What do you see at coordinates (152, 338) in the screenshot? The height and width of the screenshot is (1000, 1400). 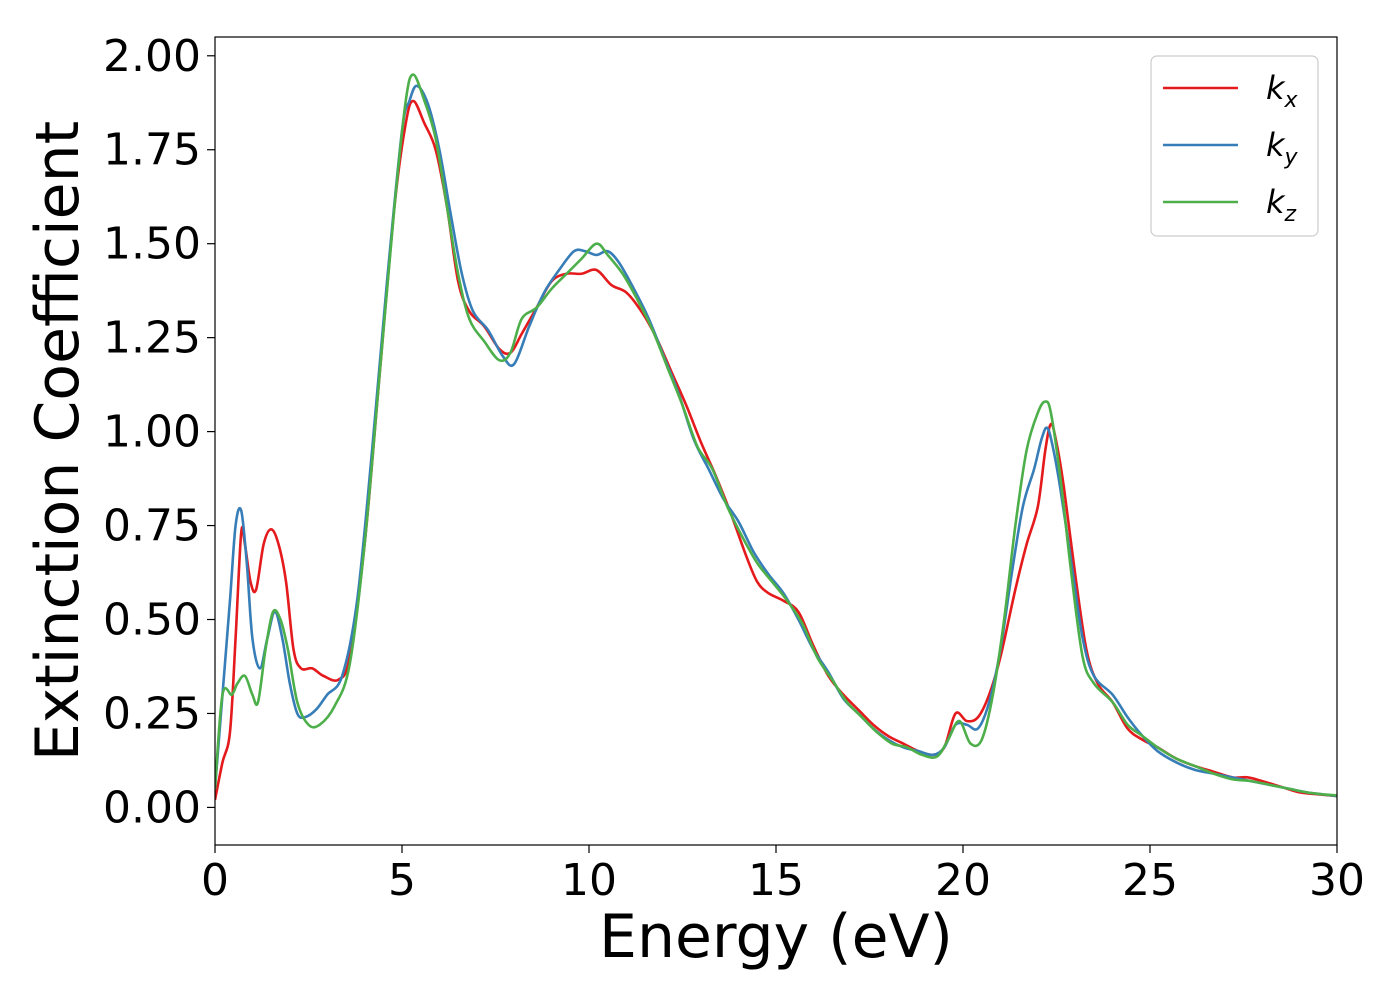 I see `y-tick-label: 1.25` at bounding box center [152, 338].